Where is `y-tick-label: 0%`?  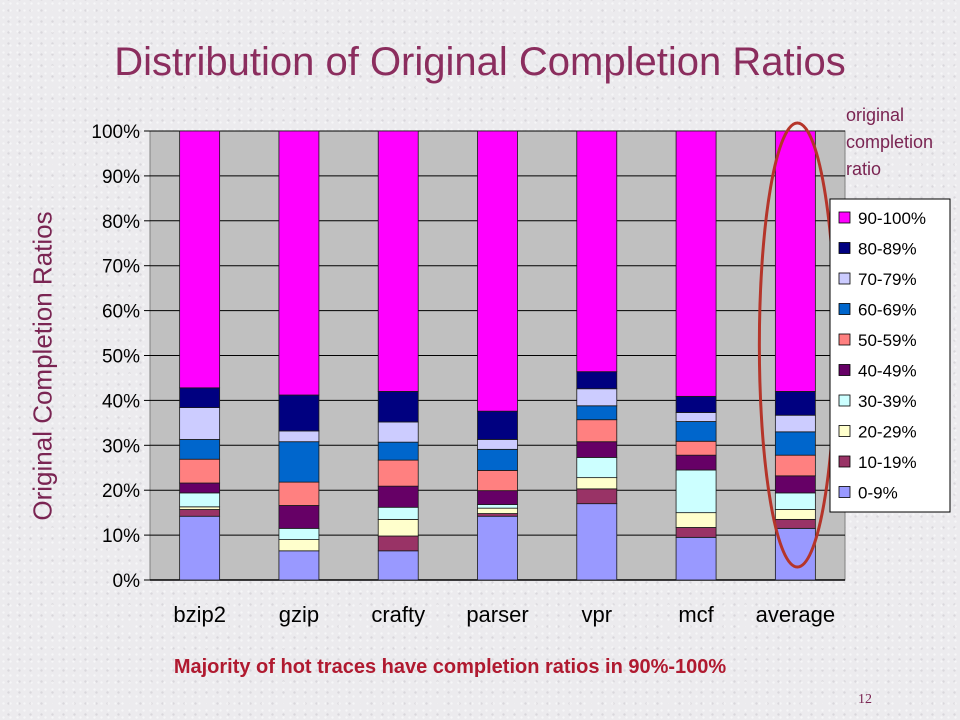
y-tick-label: 0% is located at coordinates (127, 581).